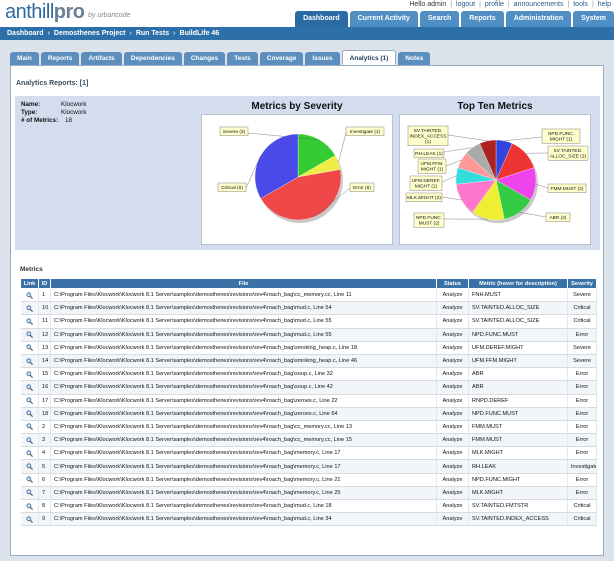  Describe the element at coordinates (383, 19) in the screenshot. I see `nav-current-activity: Current Activity` at that location.